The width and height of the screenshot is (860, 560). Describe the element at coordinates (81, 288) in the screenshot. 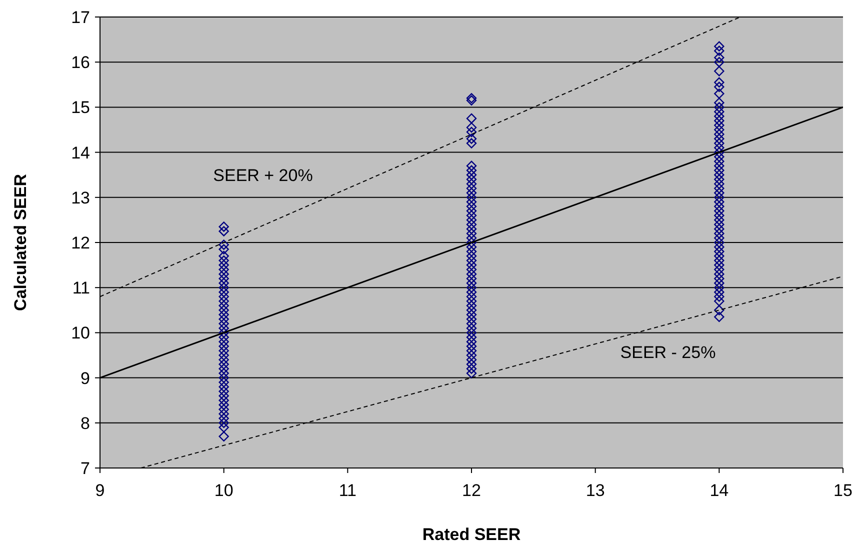

I see `y-tick-label: 11` at that location.